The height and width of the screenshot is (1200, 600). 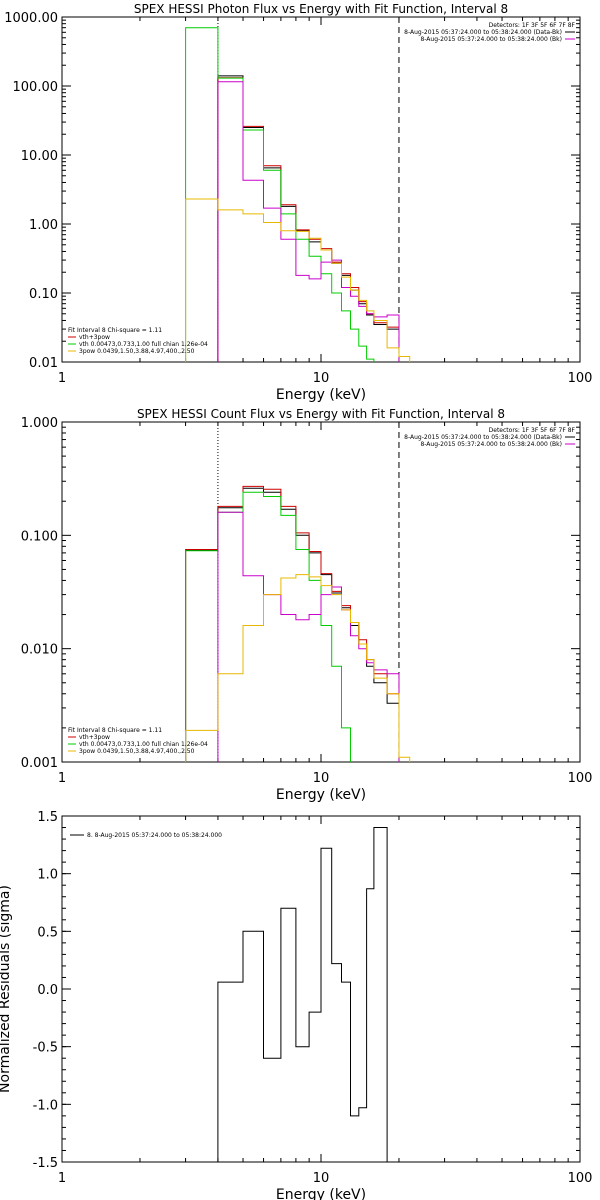 What do you see at coordinates (47, 932) in the screenshot?
I see `y-tick-label: 0.5` at bounding box center [47, 932].